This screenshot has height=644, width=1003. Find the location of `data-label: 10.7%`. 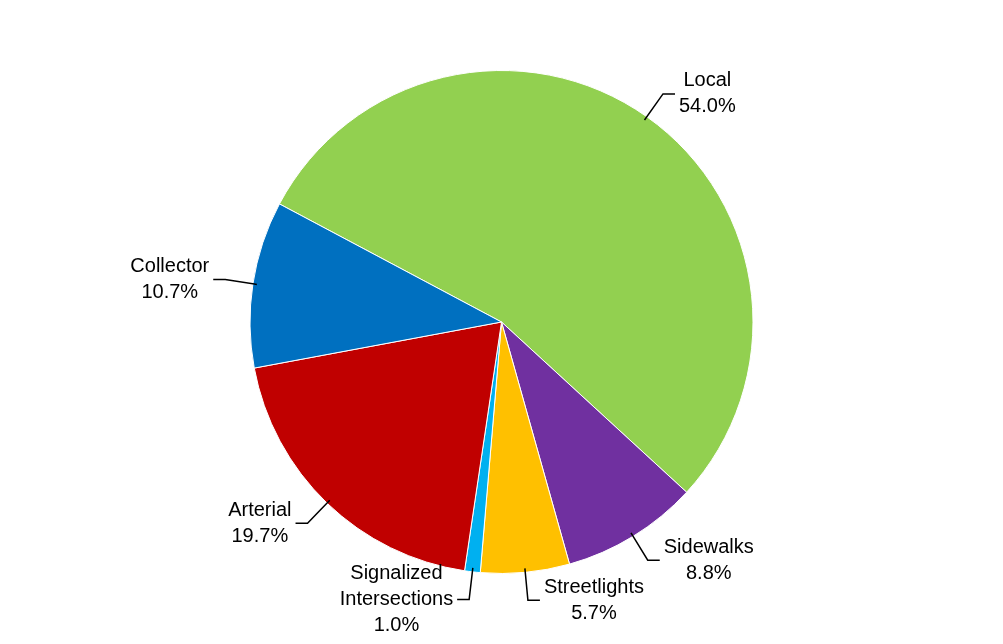

data-label: 10.7% is located at coordinates (170, 291).